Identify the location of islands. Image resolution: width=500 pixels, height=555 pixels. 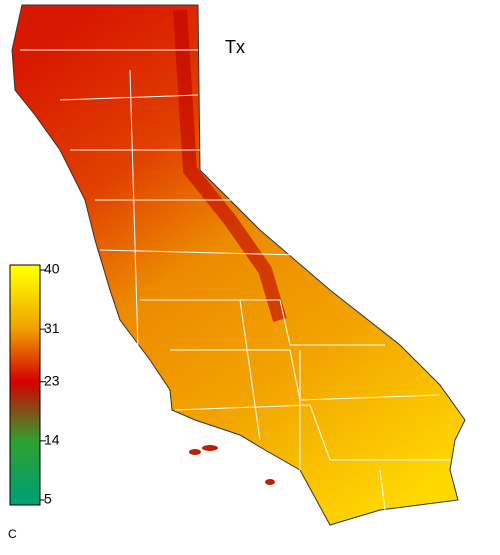
(232, 465).